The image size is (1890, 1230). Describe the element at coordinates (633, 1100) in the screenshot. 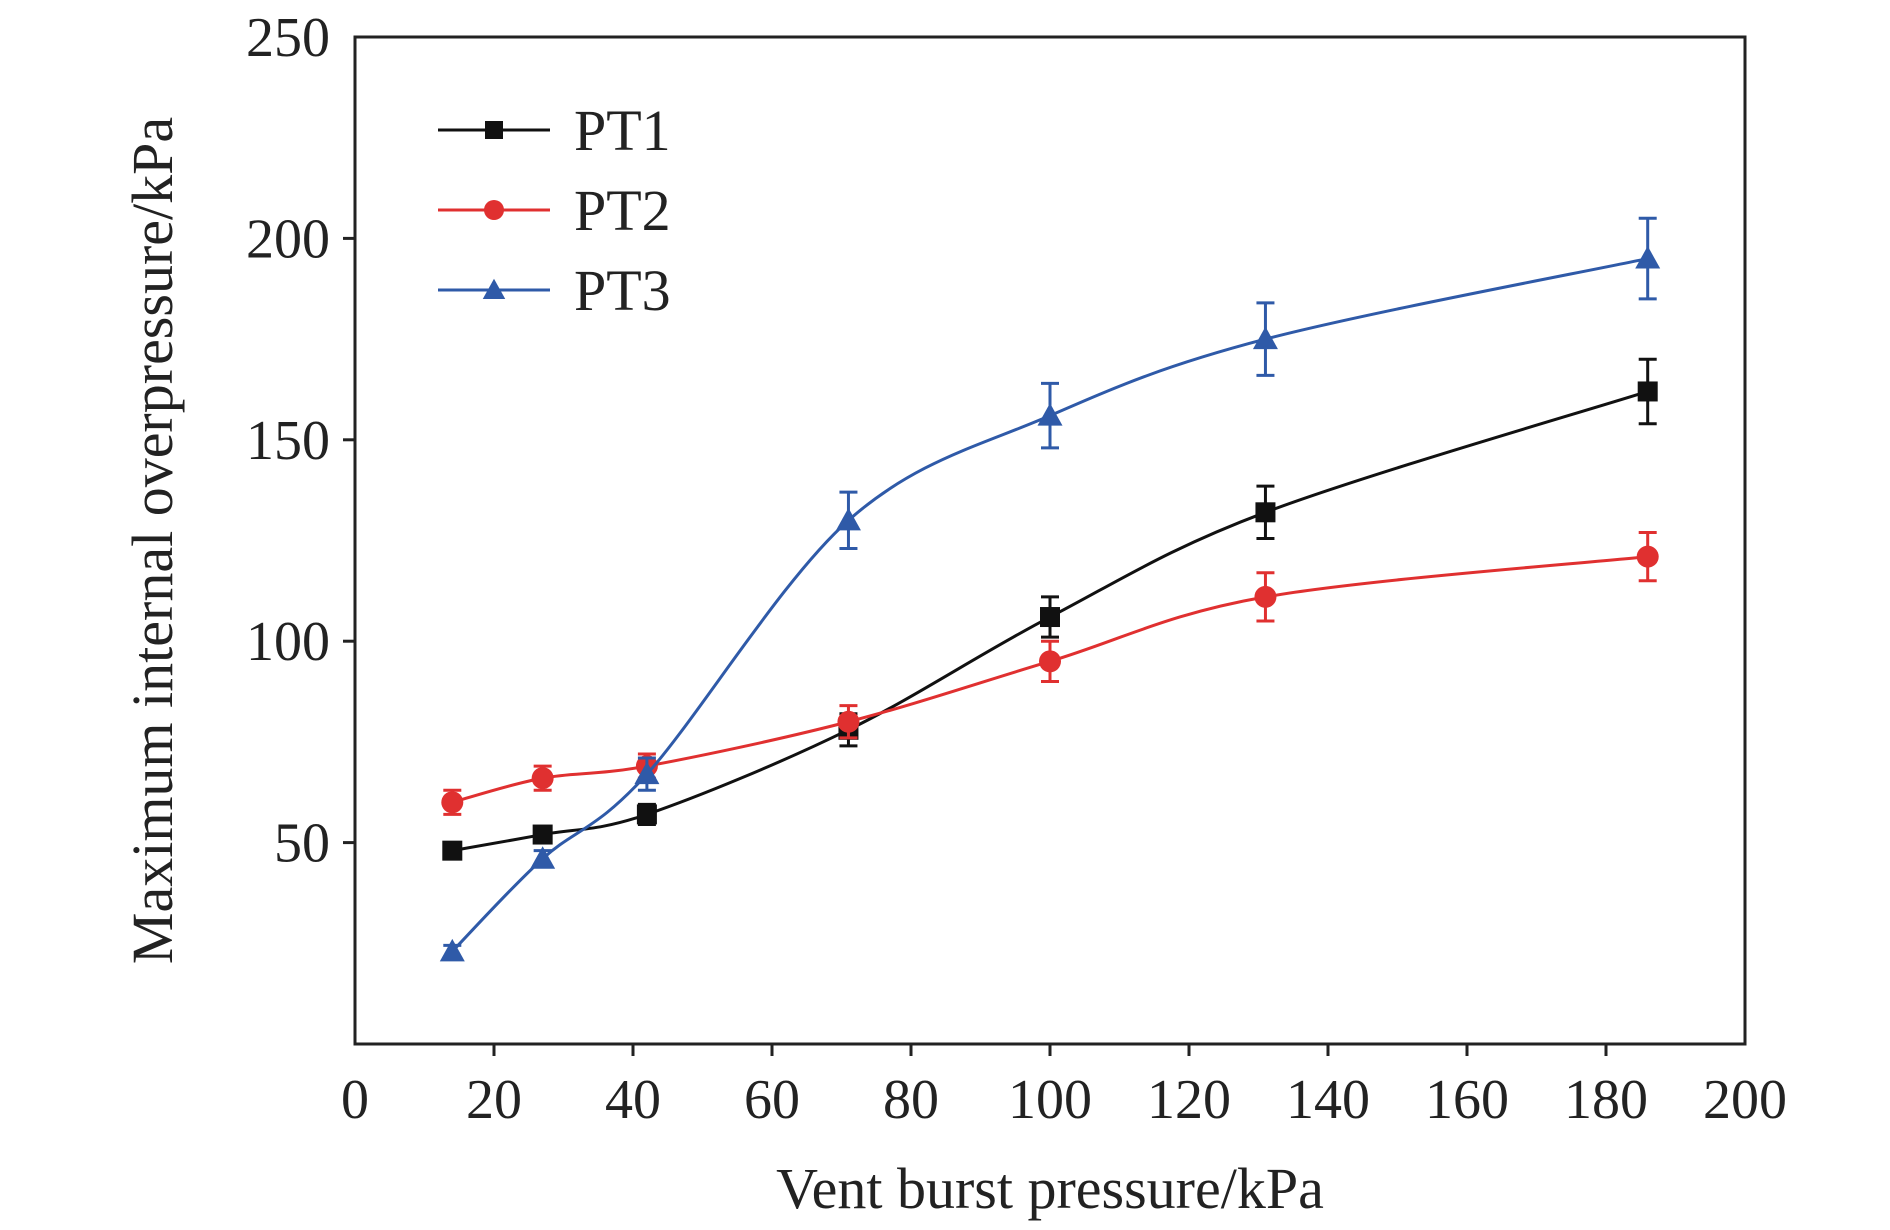

I see `x-tick-label: 40` at that location.